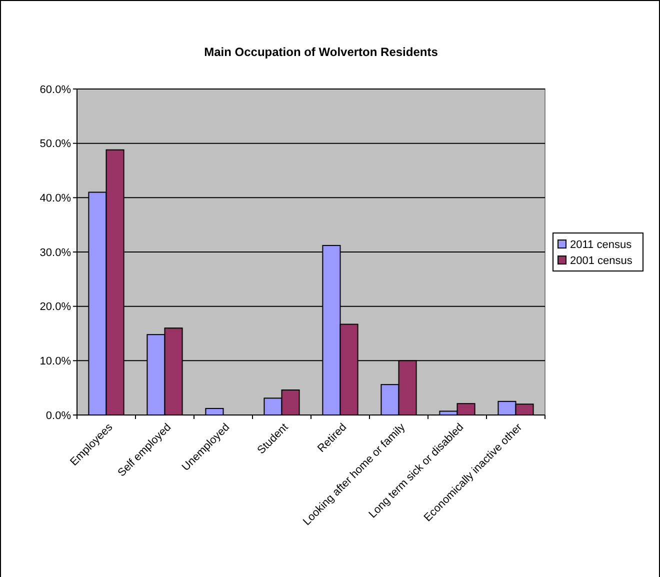 The height and width of the screenshot is (577, 660). What do you see at coordinates (601, 260) in the screenshot?
I see `legend-label: 2001 census` at bounding box center [601, 260].